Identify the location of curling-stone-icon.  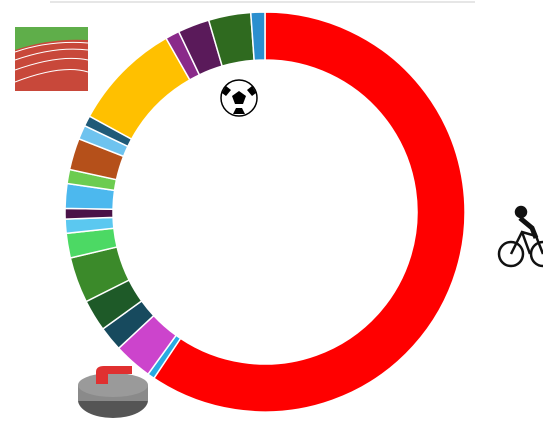
(113, 392).